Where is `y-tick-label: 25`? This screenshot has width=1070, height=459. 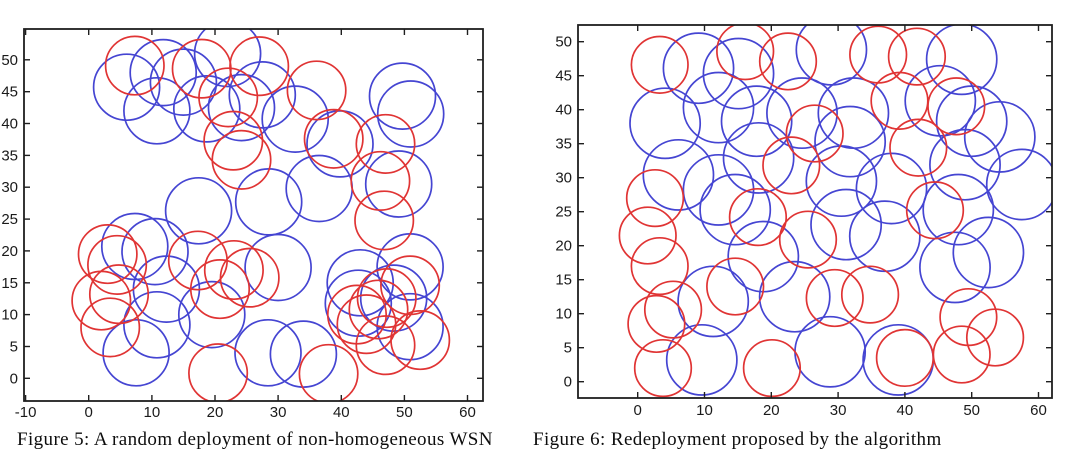 y-tick-label: 25 is located at coordinates (563, 212).